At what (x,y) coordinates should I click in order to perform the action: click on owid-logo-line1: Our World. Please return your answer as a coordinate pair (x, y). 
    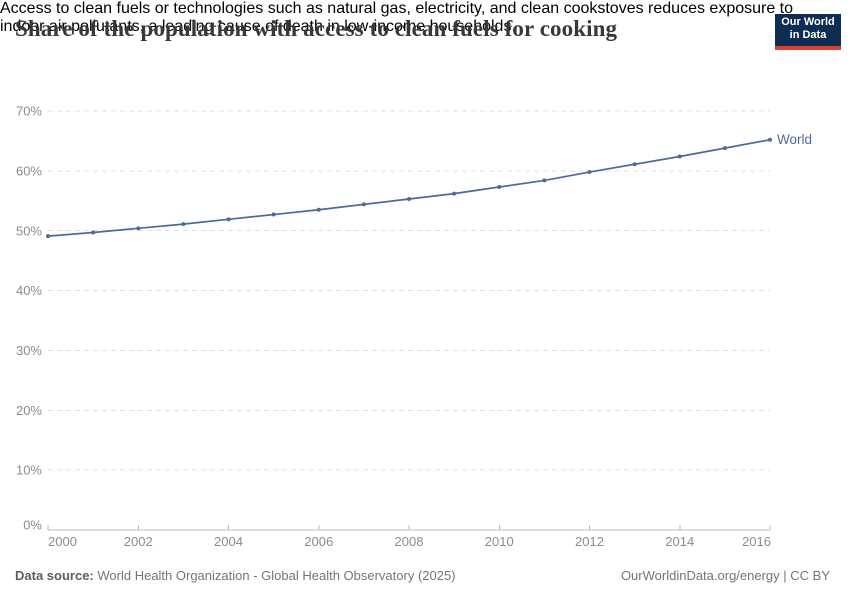
    Looking at the image, I should click on (808, 22).